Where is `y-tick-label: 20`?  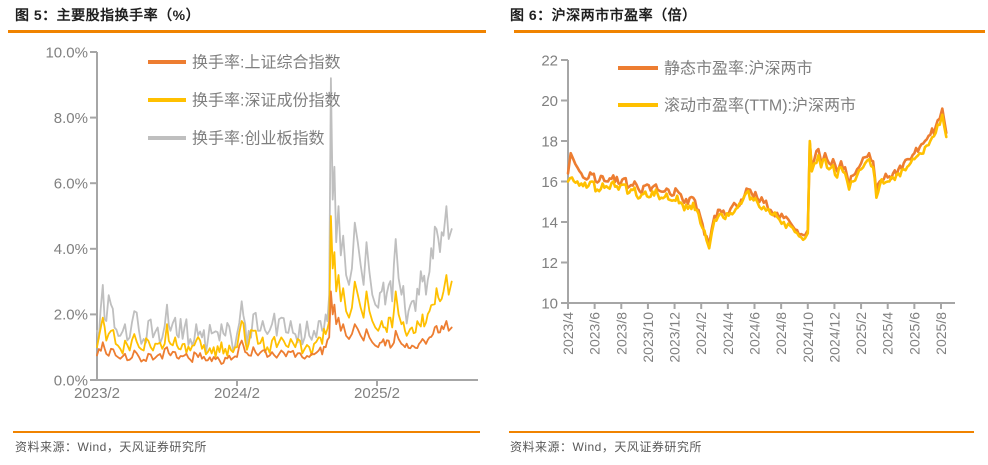 y-tick-label: 20 is located at coordinates (549, 101).